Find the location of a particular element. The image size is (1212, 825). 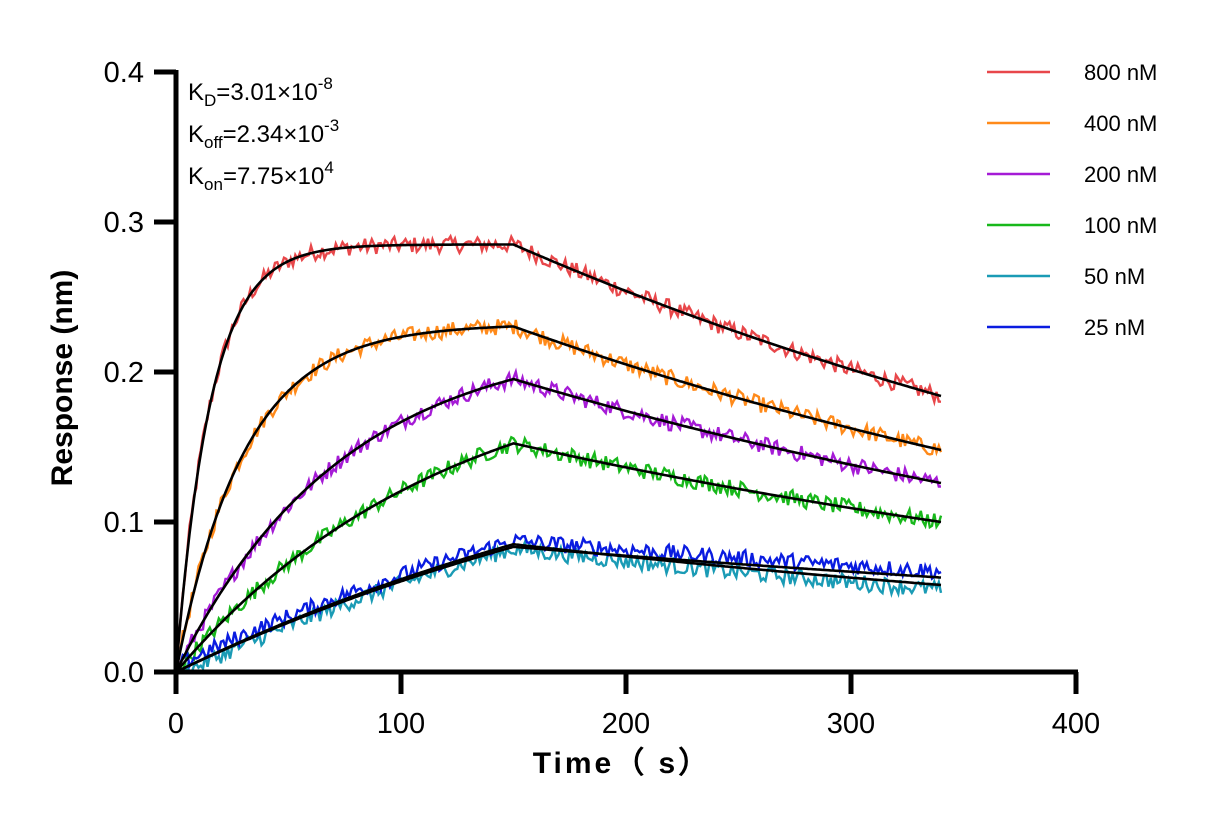

legend-label: 800 nM is located at coordinates (1120, 72).